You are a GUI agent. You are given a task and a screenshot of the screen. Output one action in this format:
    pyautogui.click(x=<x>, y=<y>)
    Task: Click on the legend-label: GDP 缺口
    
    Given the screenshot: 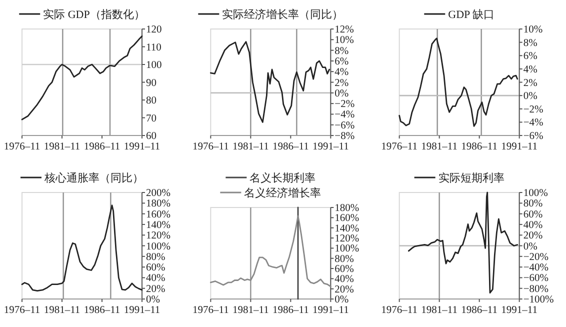 What is the action you would take?
    pyautogui.click(x=471, y=14)
    